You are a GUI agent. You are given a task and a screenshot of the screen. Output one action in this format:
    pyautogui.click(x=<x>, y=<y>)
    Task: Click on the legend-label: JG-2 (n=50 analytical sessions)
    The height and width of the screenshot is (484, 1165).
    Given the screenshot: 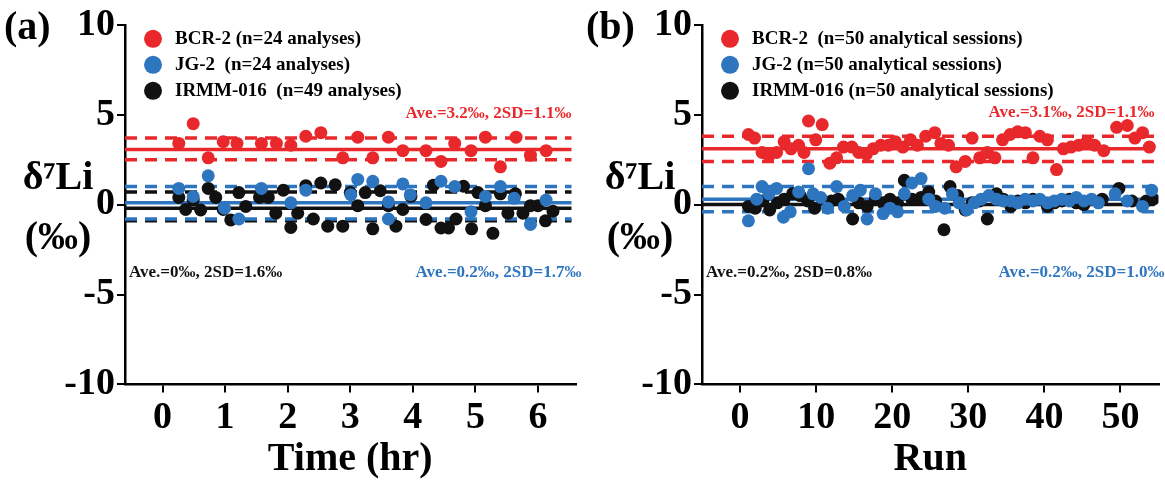 What is the action you would take?
    pyautogui.click(x=877, y=63)
    